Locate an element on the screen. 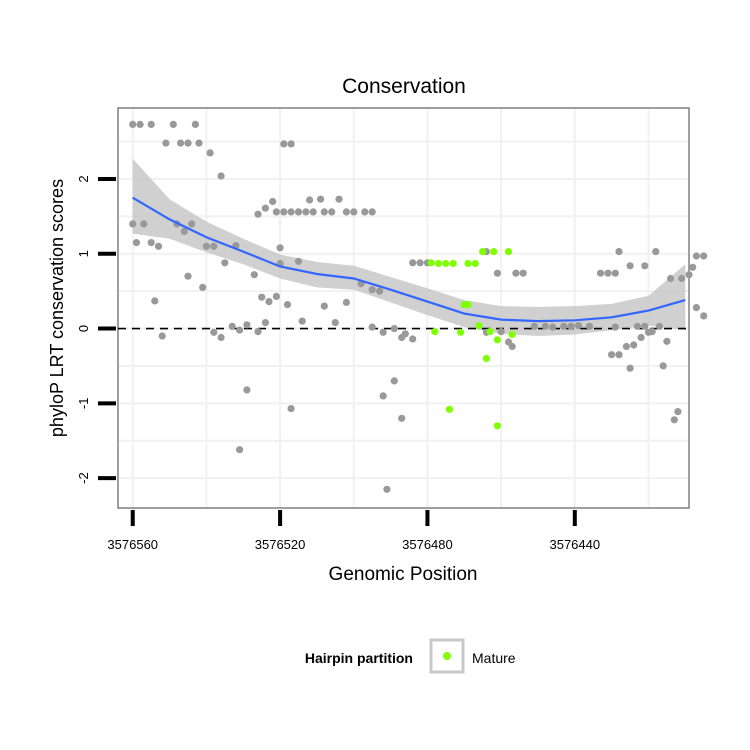 The image size is (750, 750). legend-label-mature: Mature is located at coordinates (494, 658).